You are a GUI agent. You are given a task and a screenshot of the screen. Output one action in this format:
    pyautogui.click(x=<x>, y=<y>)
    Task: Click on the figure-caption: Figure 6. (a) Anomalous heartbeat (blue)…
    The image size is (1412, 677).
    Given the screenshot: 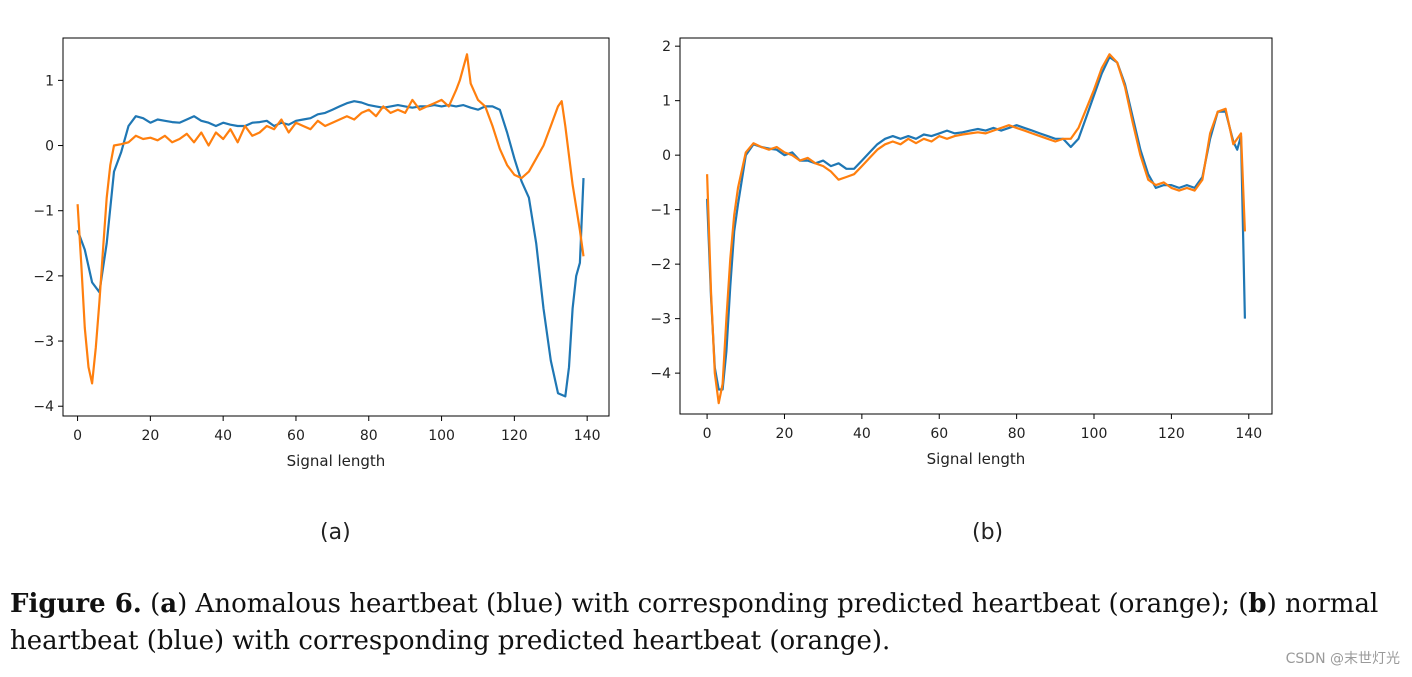 What is the action you would take?
    pyautogui.click(x=705, y=623)
    